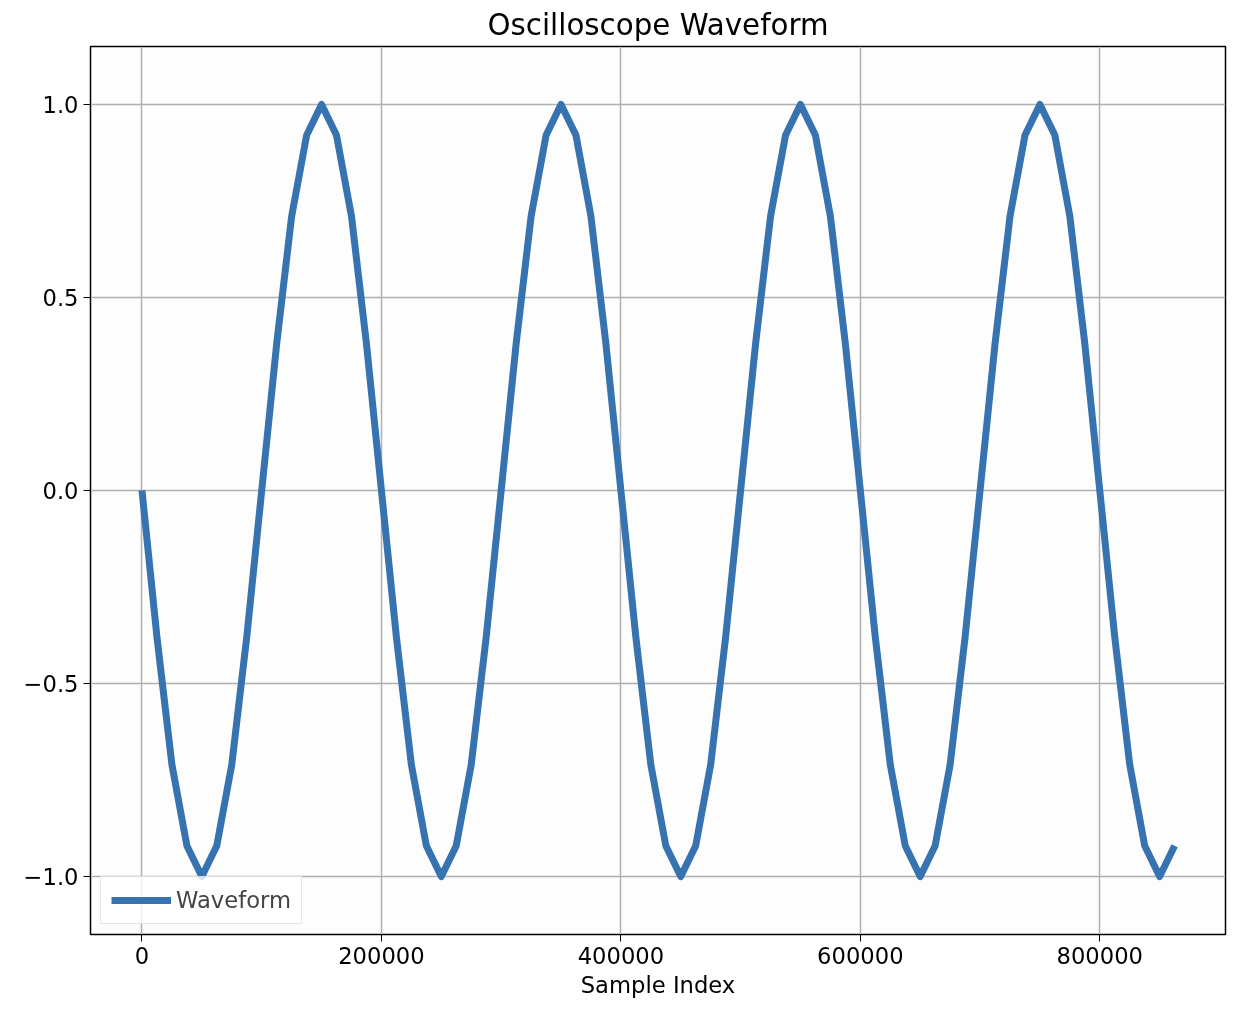 This screenshot has height=1010, width=1243. What do you see at coordinates (51, 877) in the screenshot?
I see `y-tick-label: −1.0` at bounding box center [51, 877].